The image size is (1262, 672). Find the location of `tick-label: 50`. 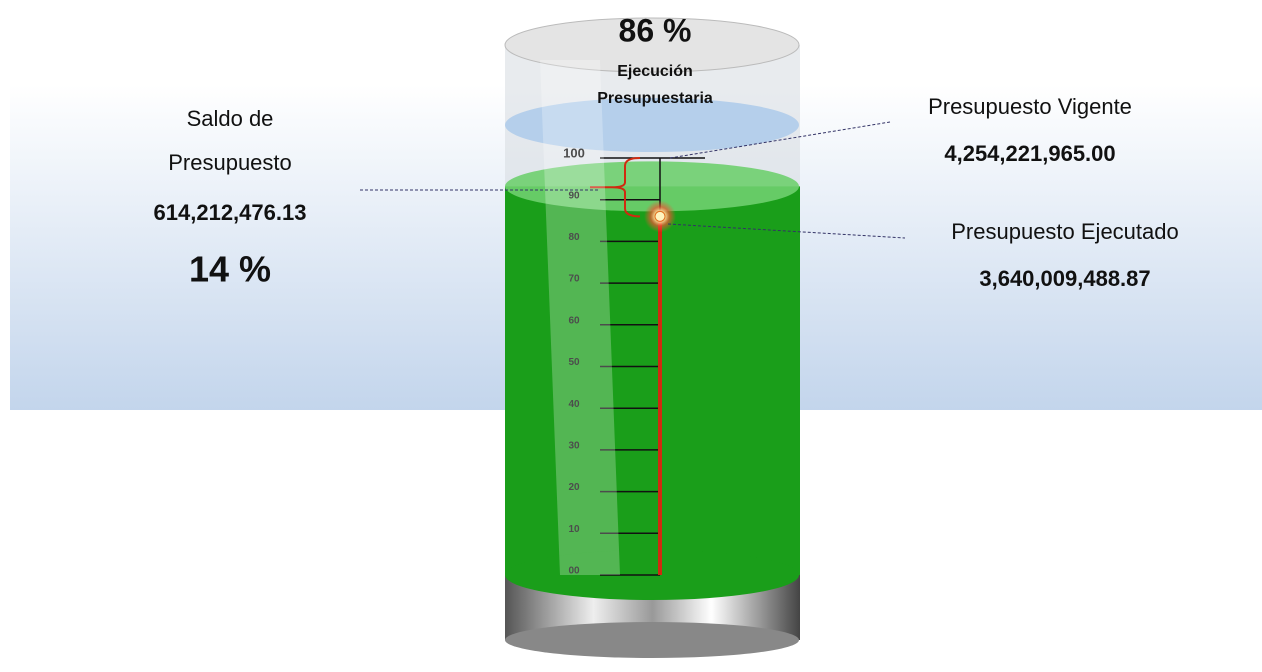

tick-label: 50 is located at coordinates (574, 362).